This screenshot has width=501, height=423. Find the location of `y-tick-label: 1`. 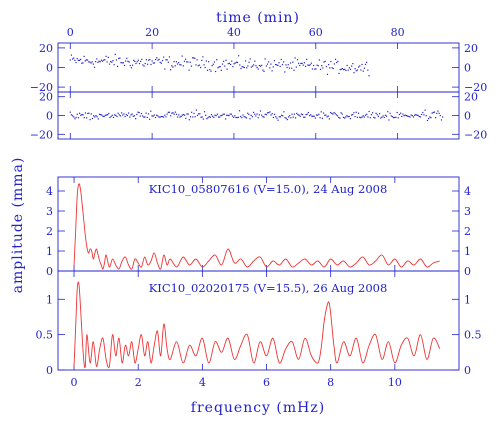

y-tick-label: 1 is located at coordinates (49, 299).